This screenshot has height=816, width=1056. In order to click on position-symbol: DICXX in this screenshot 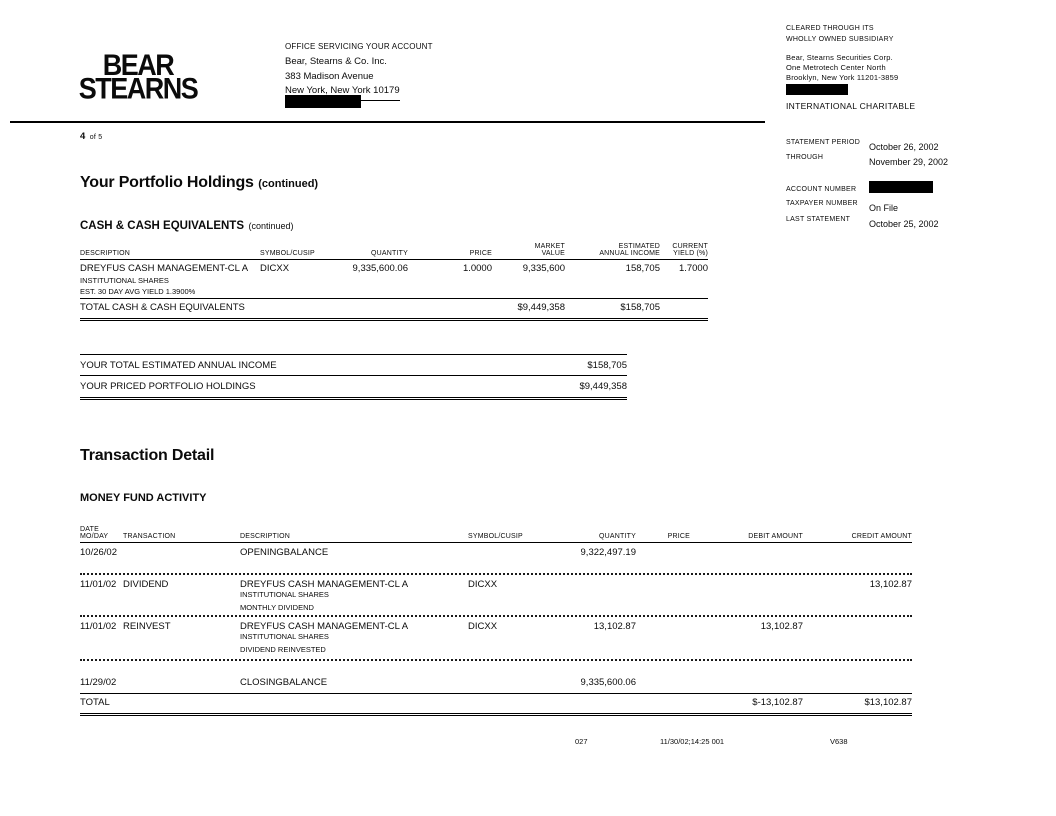, I will do `click(275, 268)`.